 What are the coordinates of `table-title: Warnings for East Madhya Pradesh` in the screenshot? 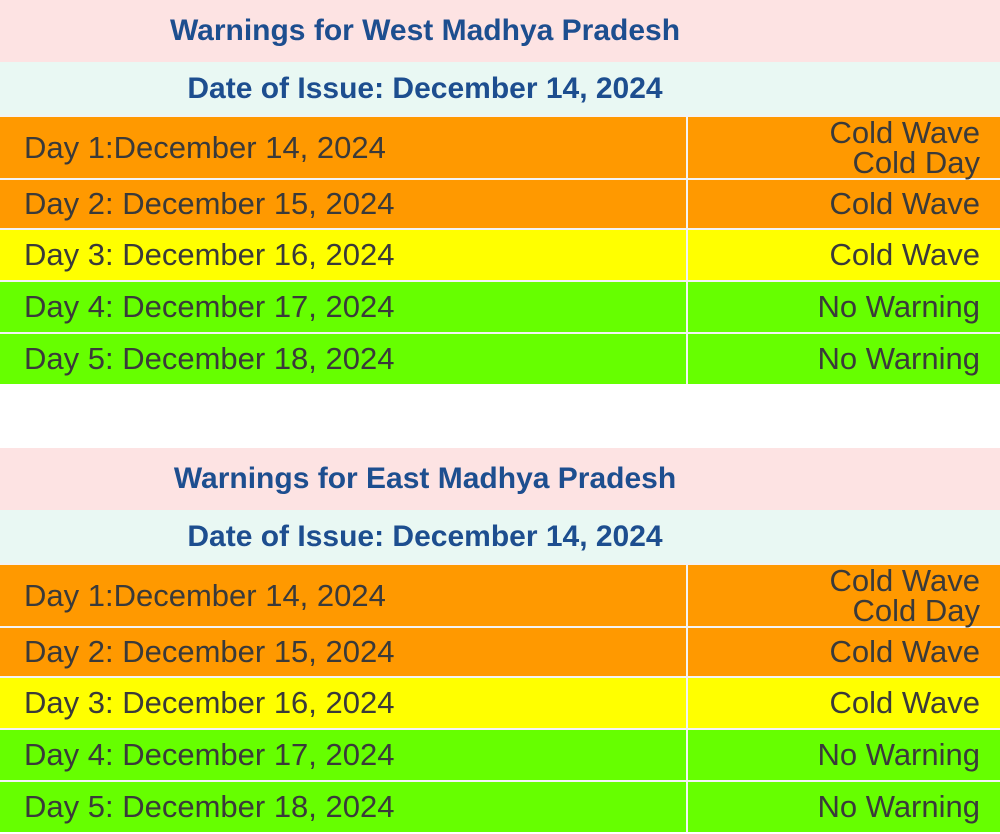 It's located at (500, 479).